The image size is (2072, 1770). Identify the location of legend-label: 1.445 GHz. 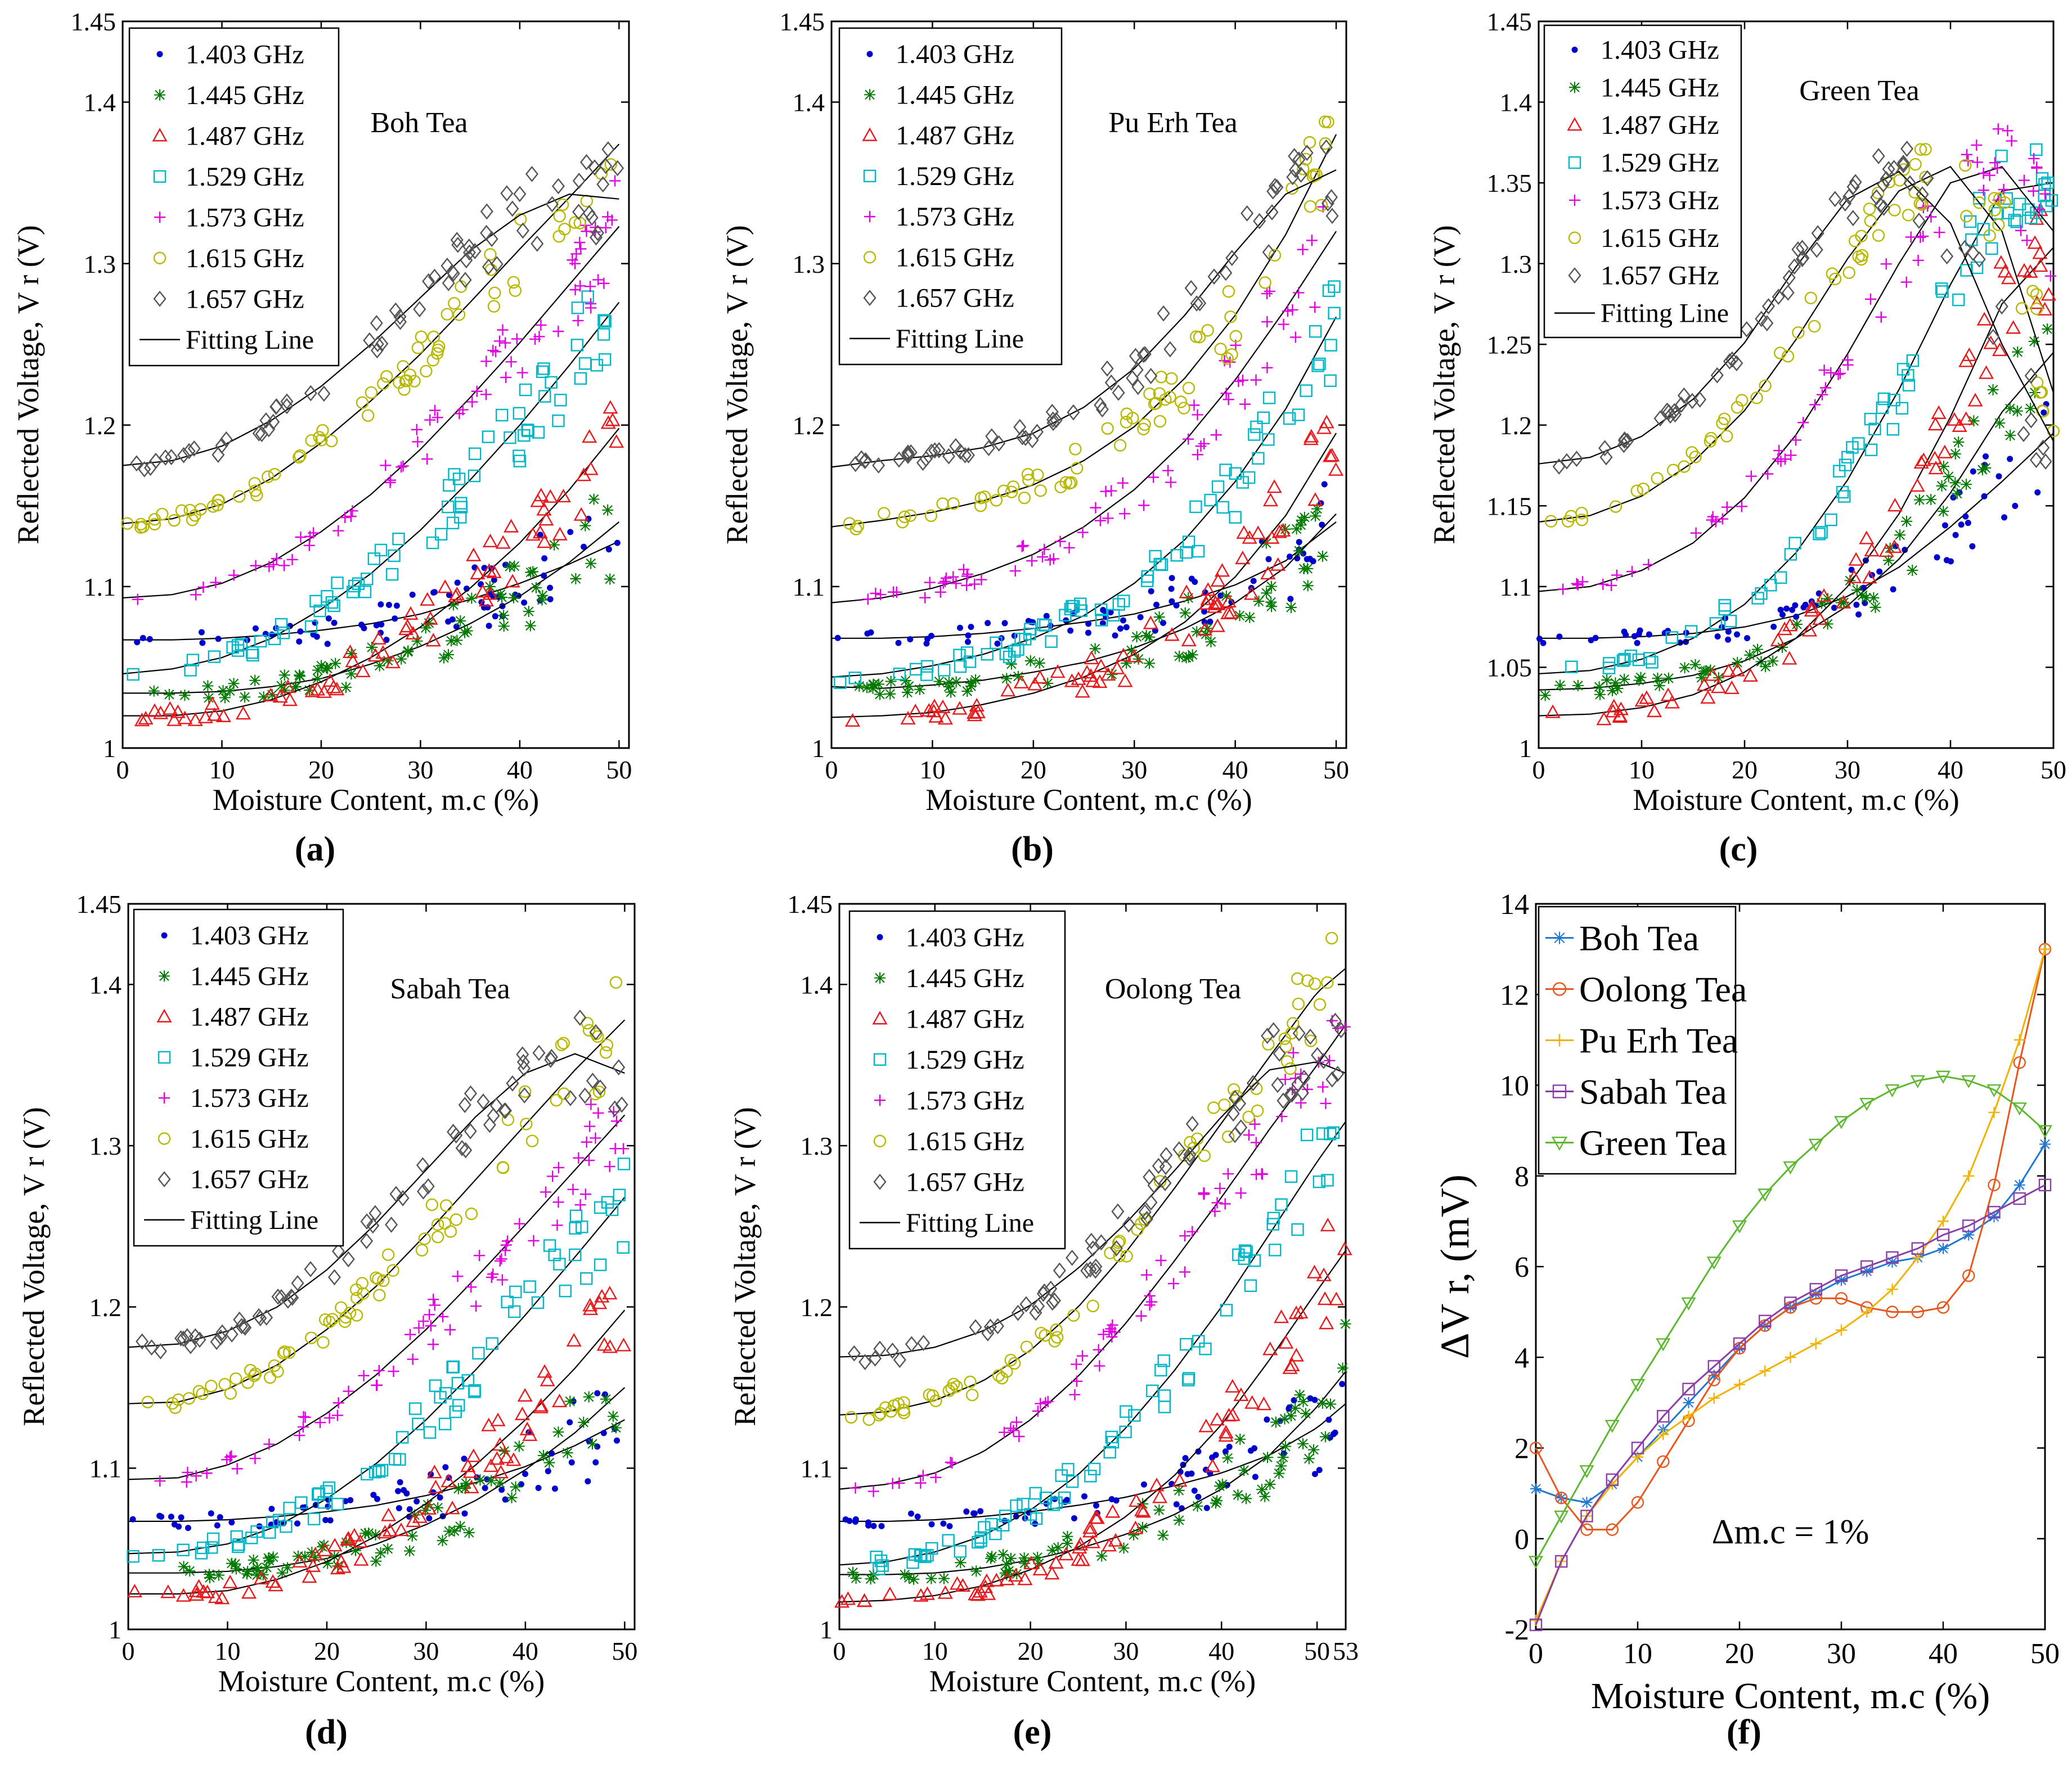
(245, 95).